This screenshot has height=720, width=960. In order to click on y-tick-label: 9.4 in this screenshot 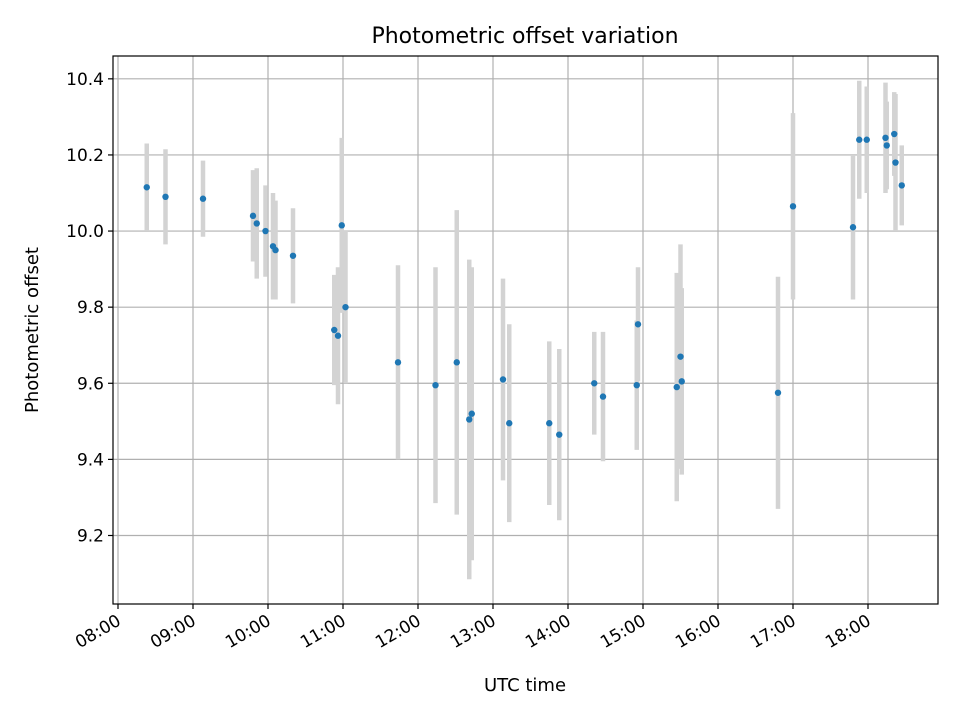, I will do `click(90, 460)`.